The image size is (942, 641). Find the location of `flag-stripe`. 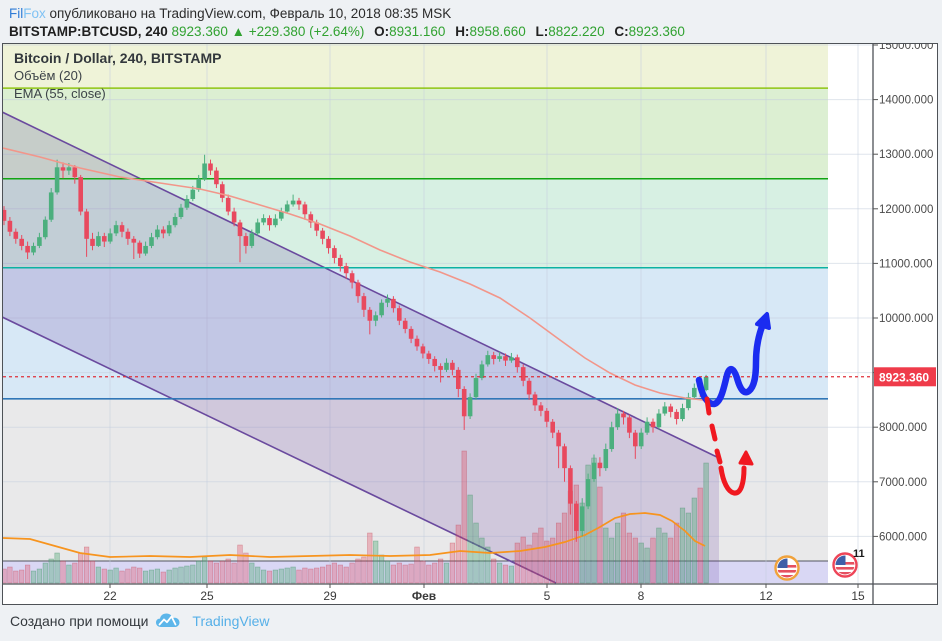

flag-stripe is located at coordinates (845, 568).